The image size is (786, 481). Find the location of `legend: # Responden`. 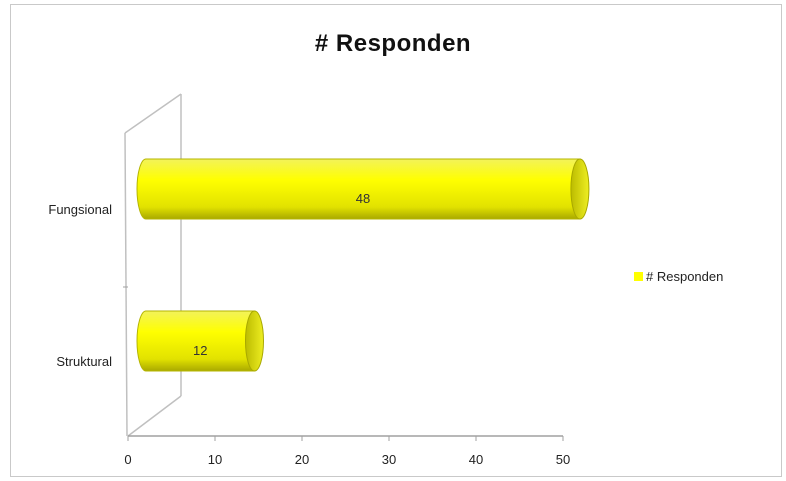

legend: # Responden is located at coordinates (678, 276).